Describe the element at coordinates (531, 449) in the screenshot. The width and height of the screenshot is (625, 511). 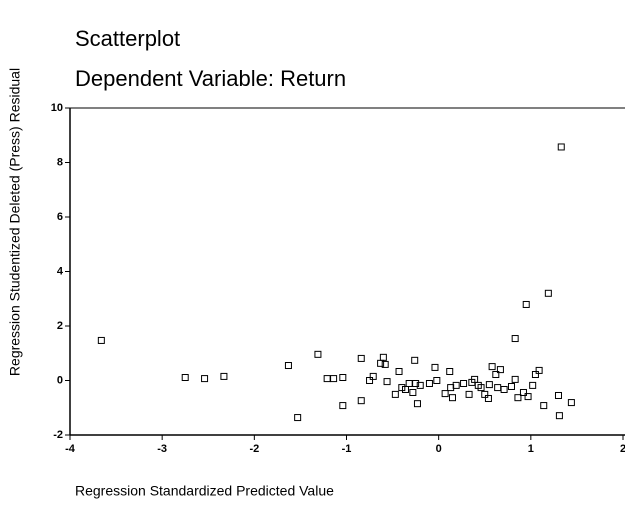
I see `x-tick-label: 1` at that location.